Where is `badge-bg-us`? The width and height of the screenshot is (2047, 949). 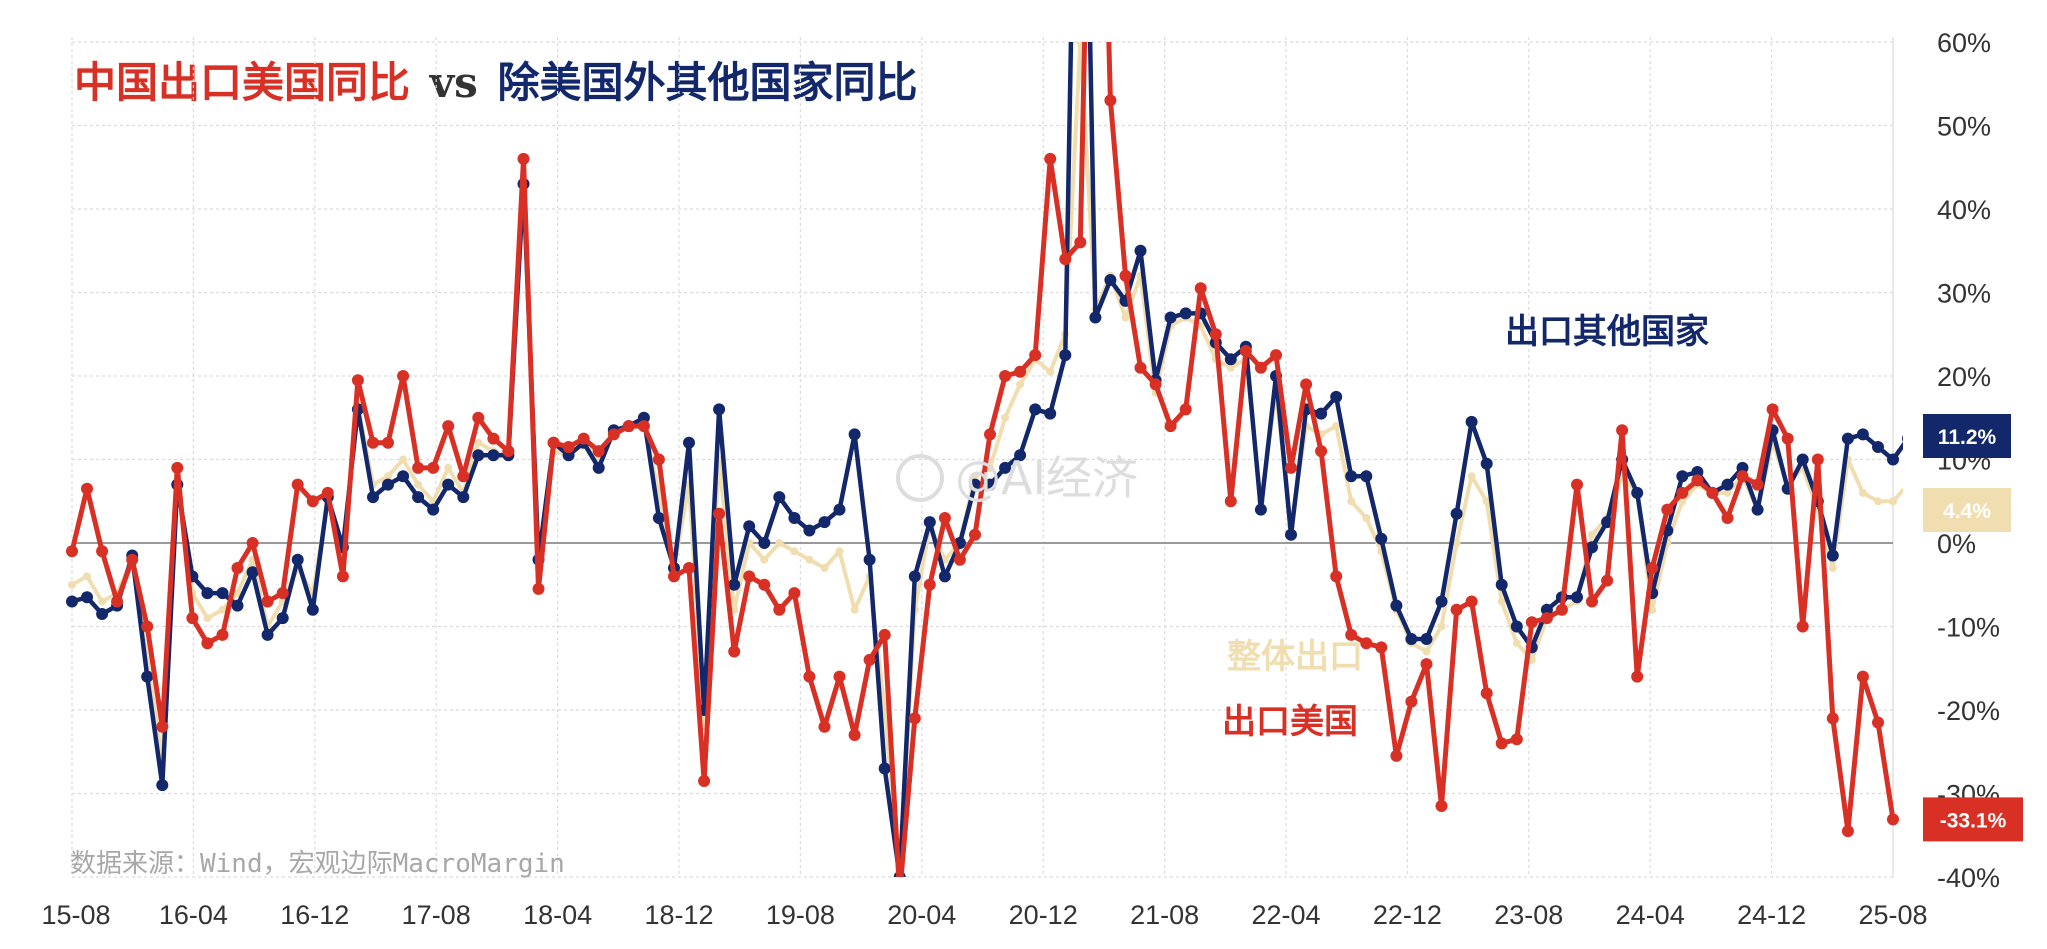
badge-bg-us is located at coordinates (1973, 819).